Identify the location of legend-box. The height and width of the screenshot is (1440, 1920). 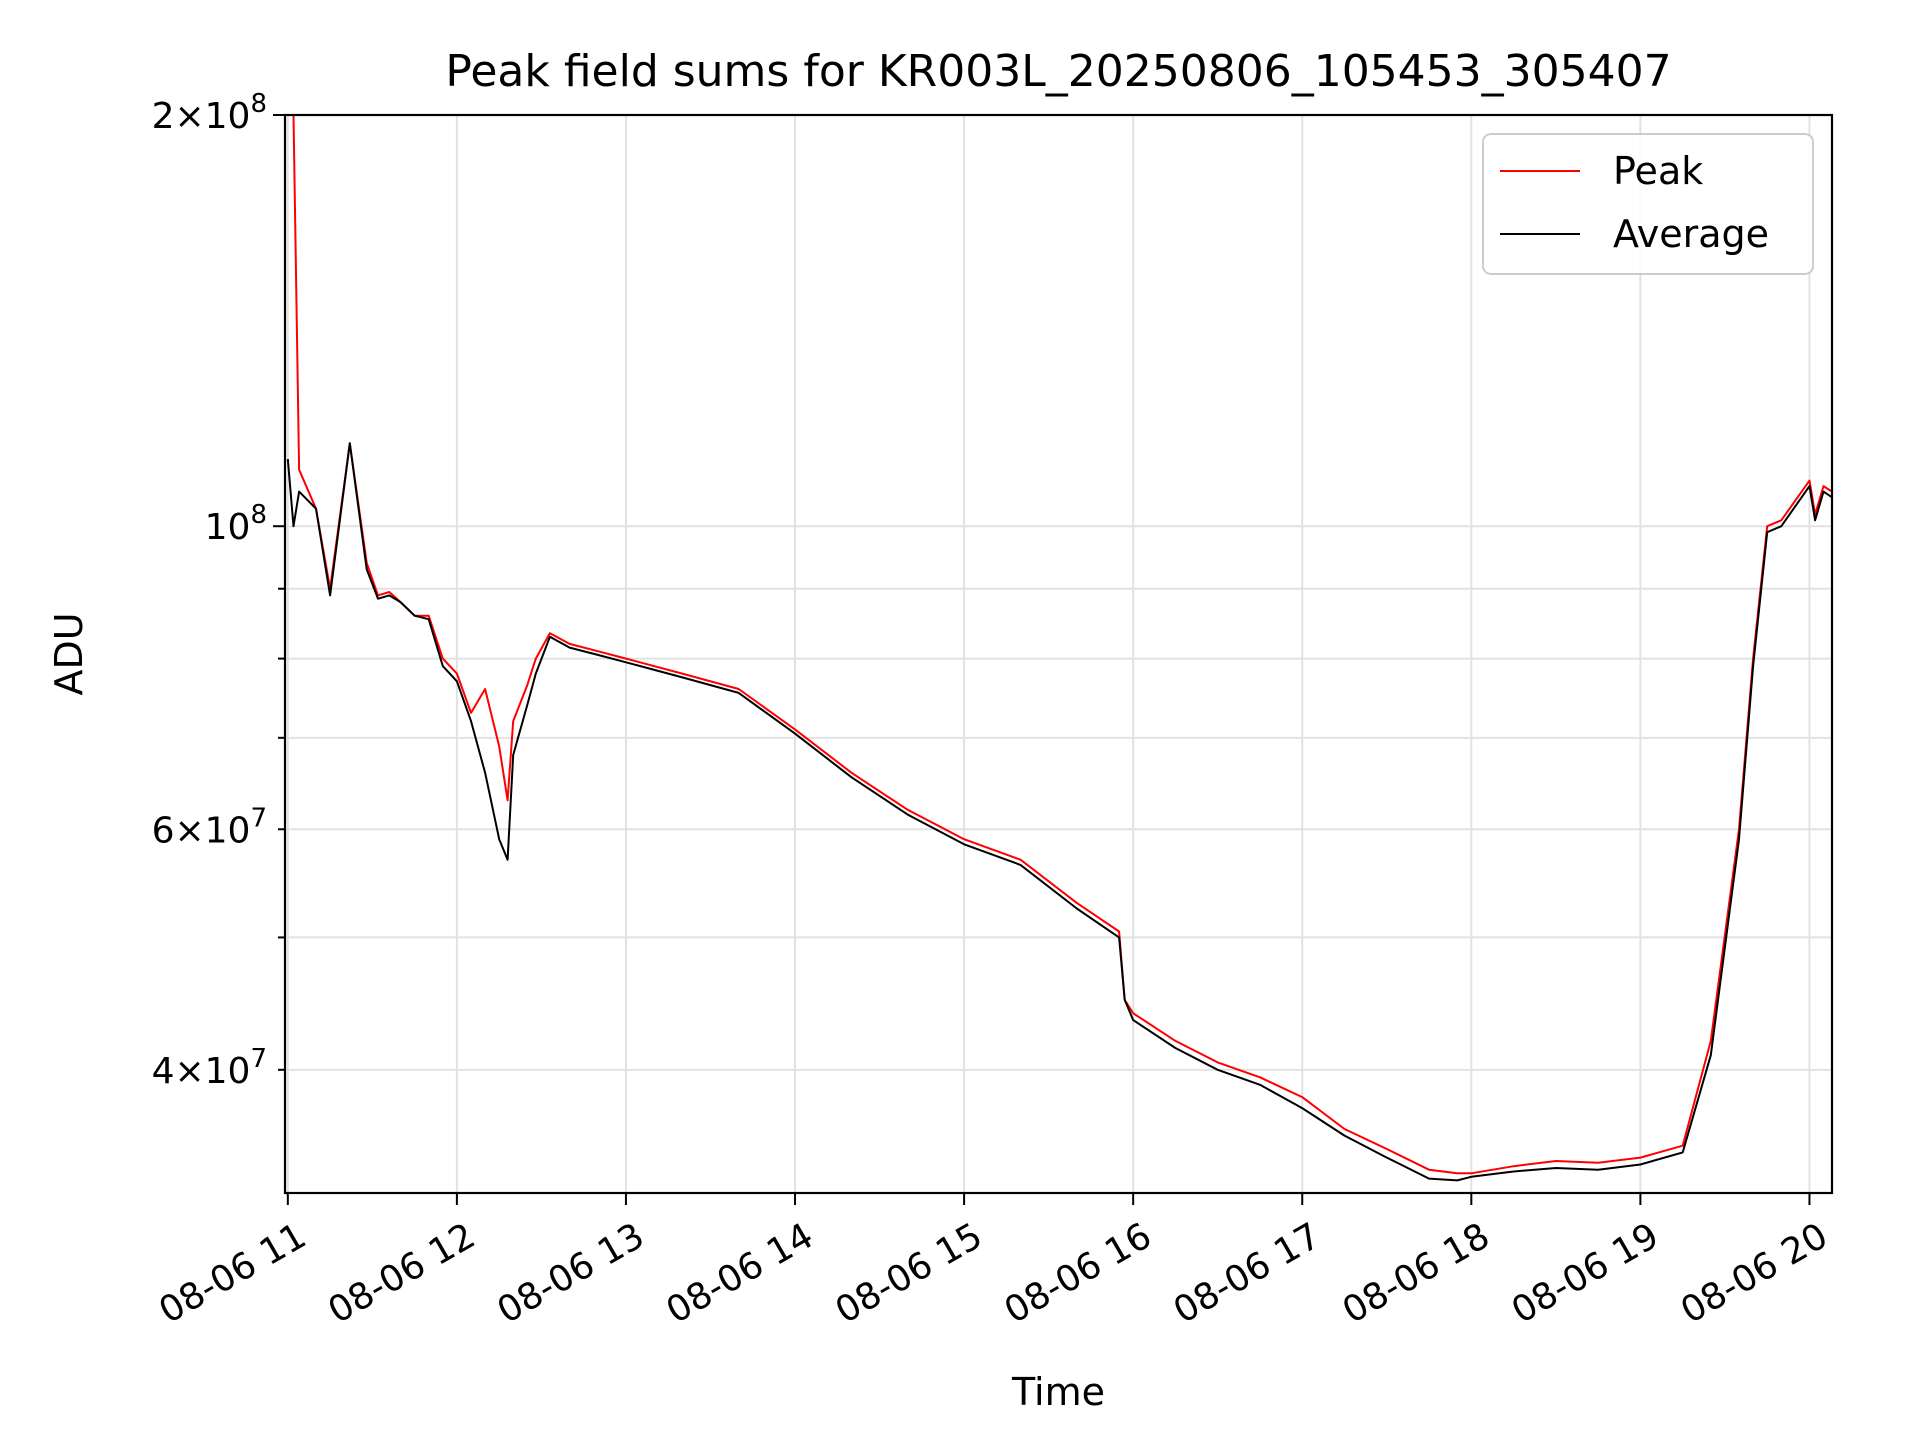
(1648, 204).